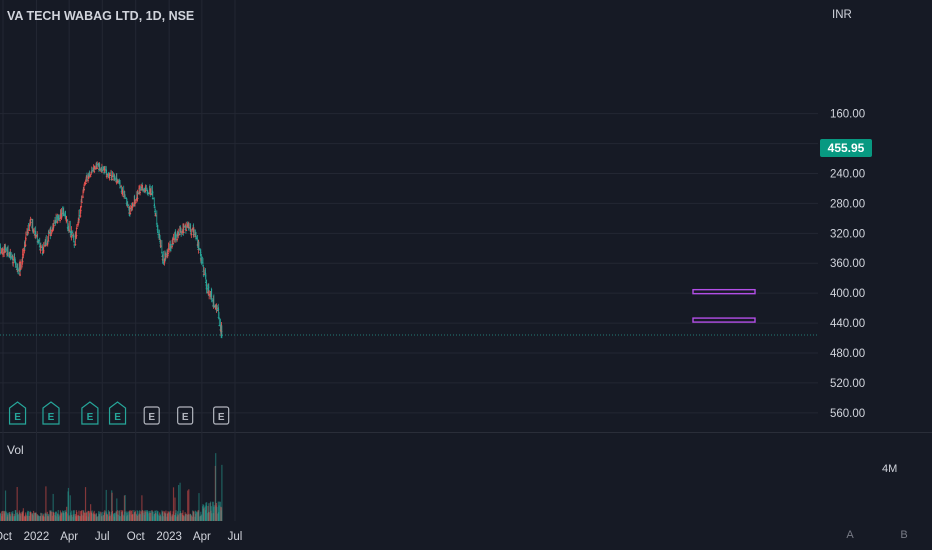 This screenshot has width=932, height=550. I want to click on chart-title: VA TECH WABAG LTD, 1D, NSE, so click(101, 16).